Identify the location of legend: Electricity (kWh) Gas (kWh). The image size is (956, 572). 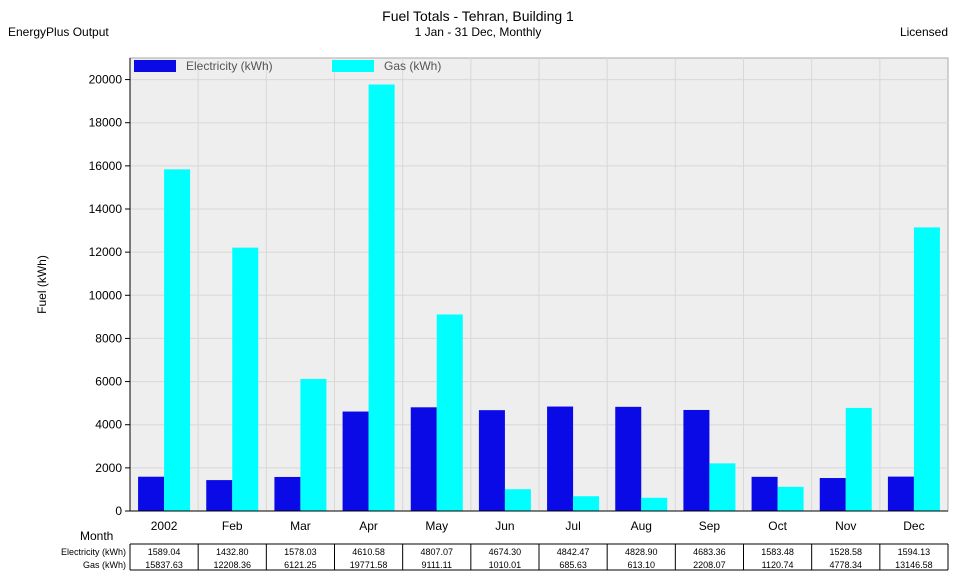
(287, 66).